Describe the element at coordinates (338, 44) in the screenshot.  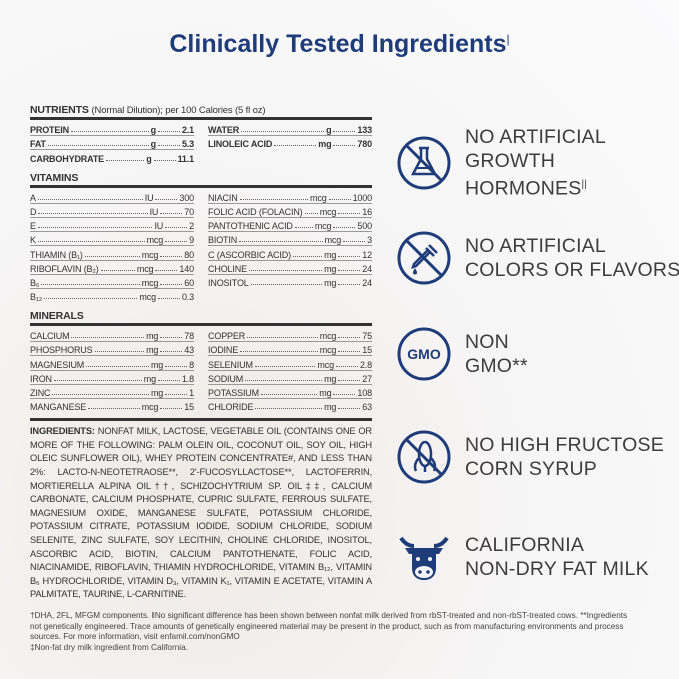
I see `title-text: Clinically Tested Ingredients` at that location.